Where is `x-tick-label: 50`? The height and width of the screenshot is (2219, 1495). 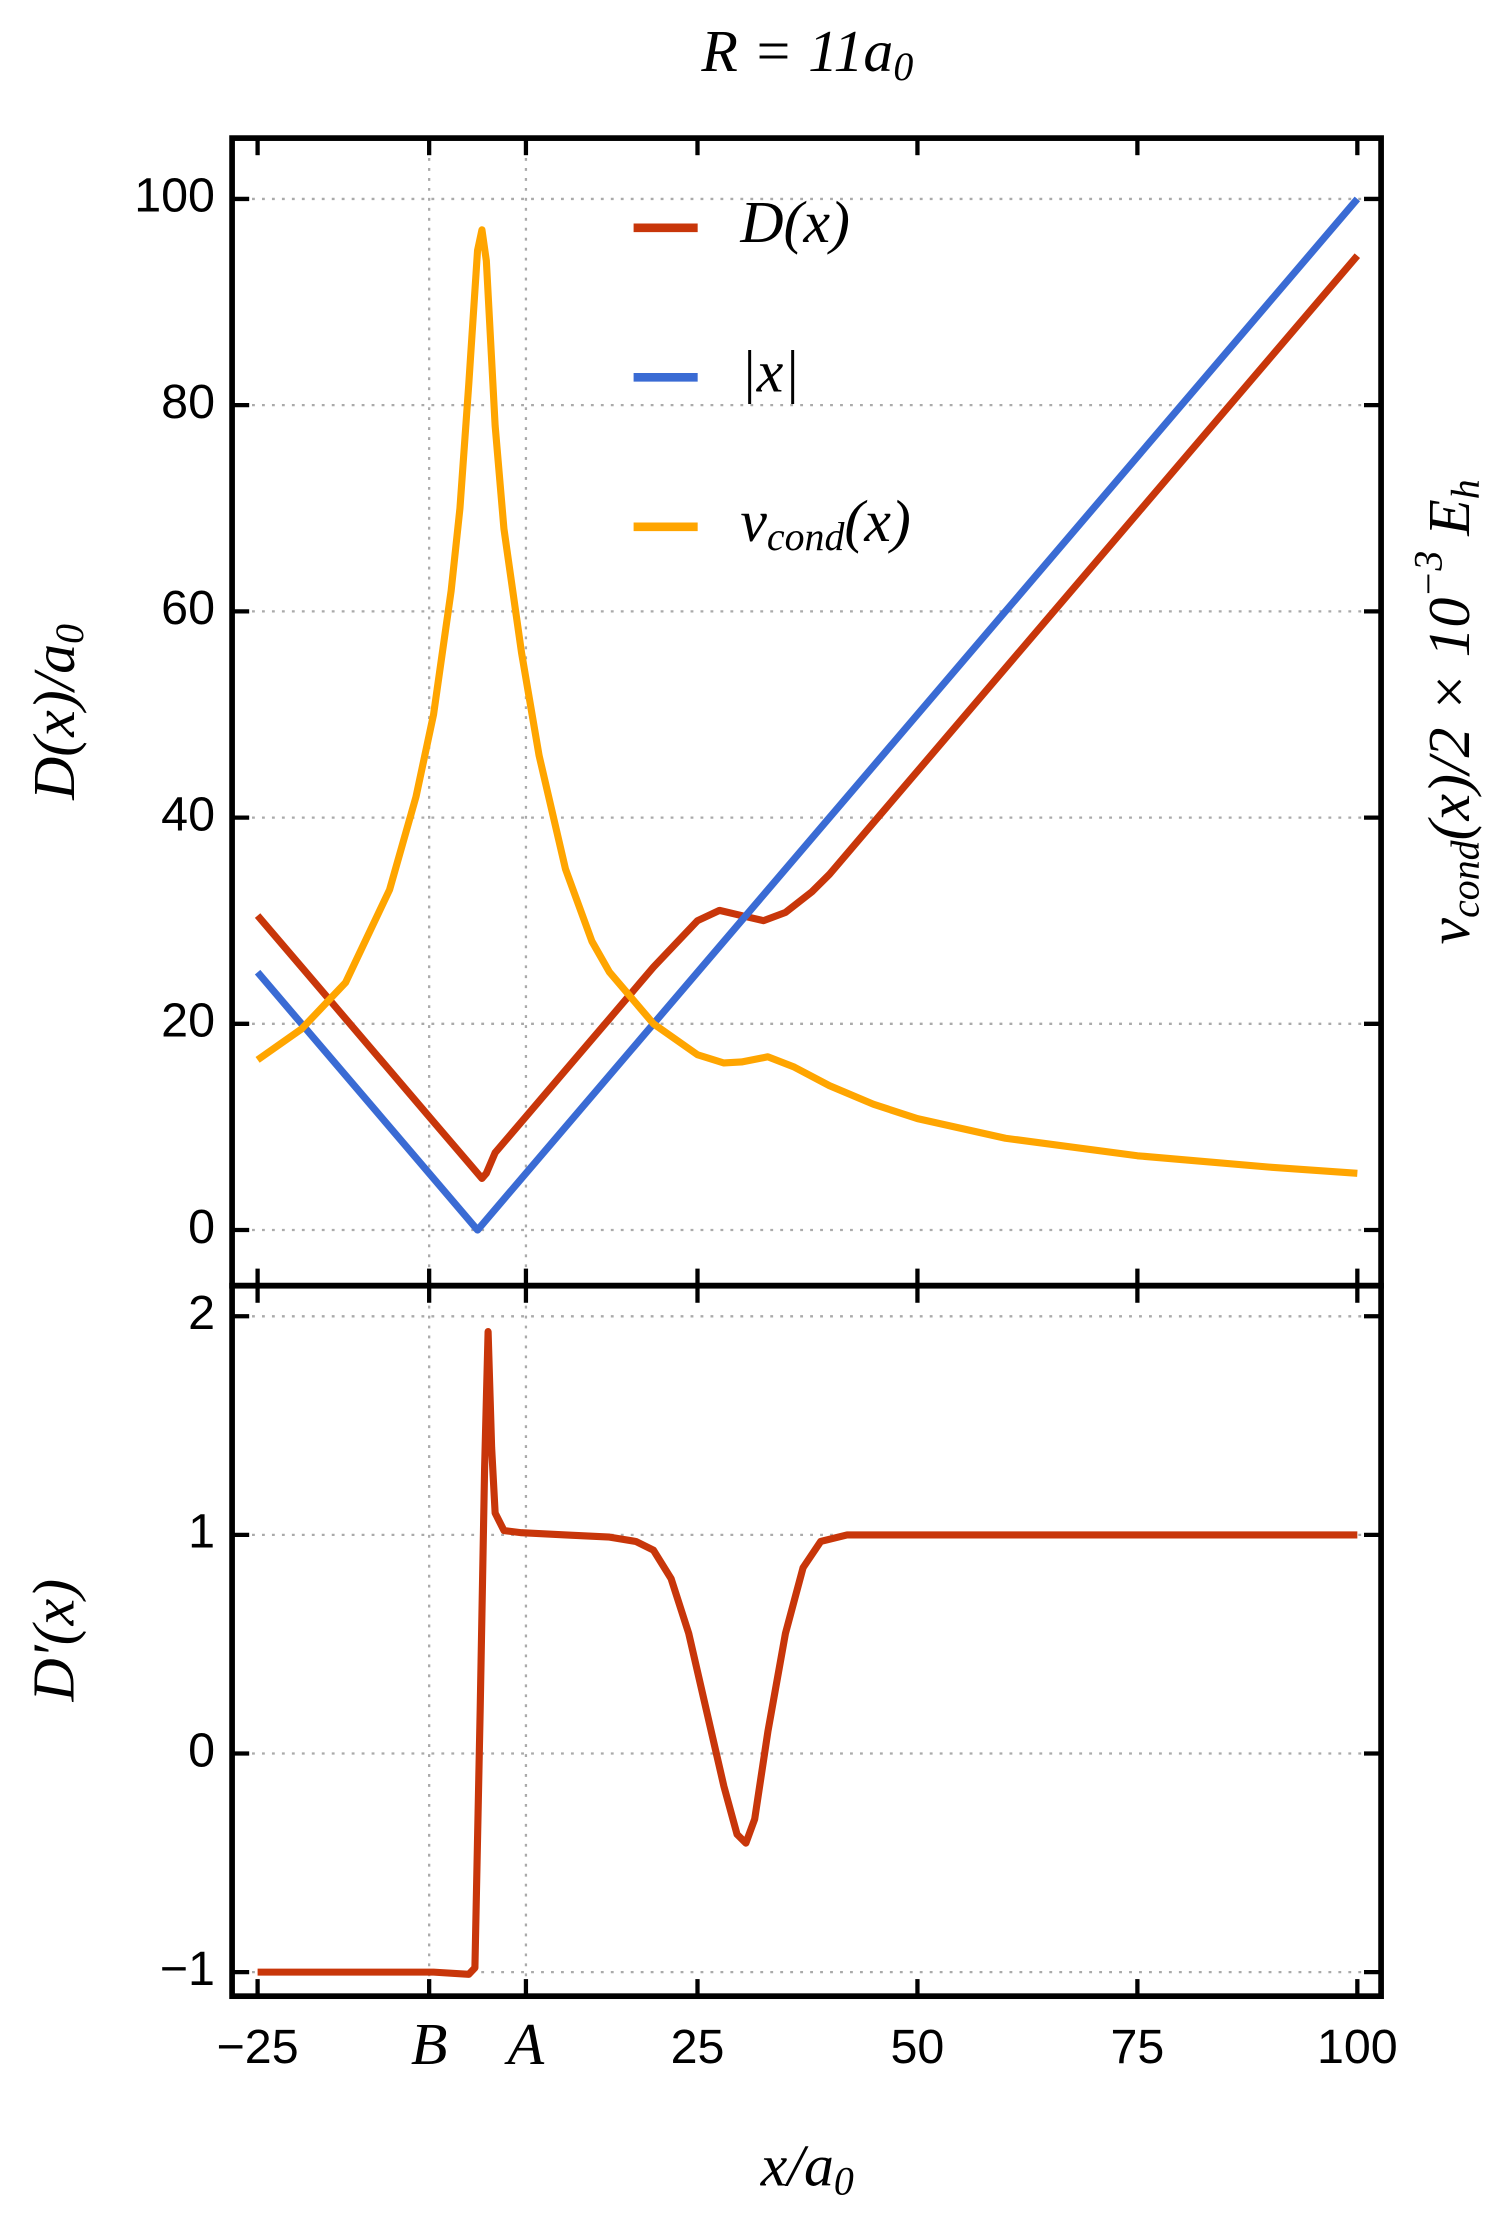 x-tick-label: 50 is located at coordinates (918, 2047).